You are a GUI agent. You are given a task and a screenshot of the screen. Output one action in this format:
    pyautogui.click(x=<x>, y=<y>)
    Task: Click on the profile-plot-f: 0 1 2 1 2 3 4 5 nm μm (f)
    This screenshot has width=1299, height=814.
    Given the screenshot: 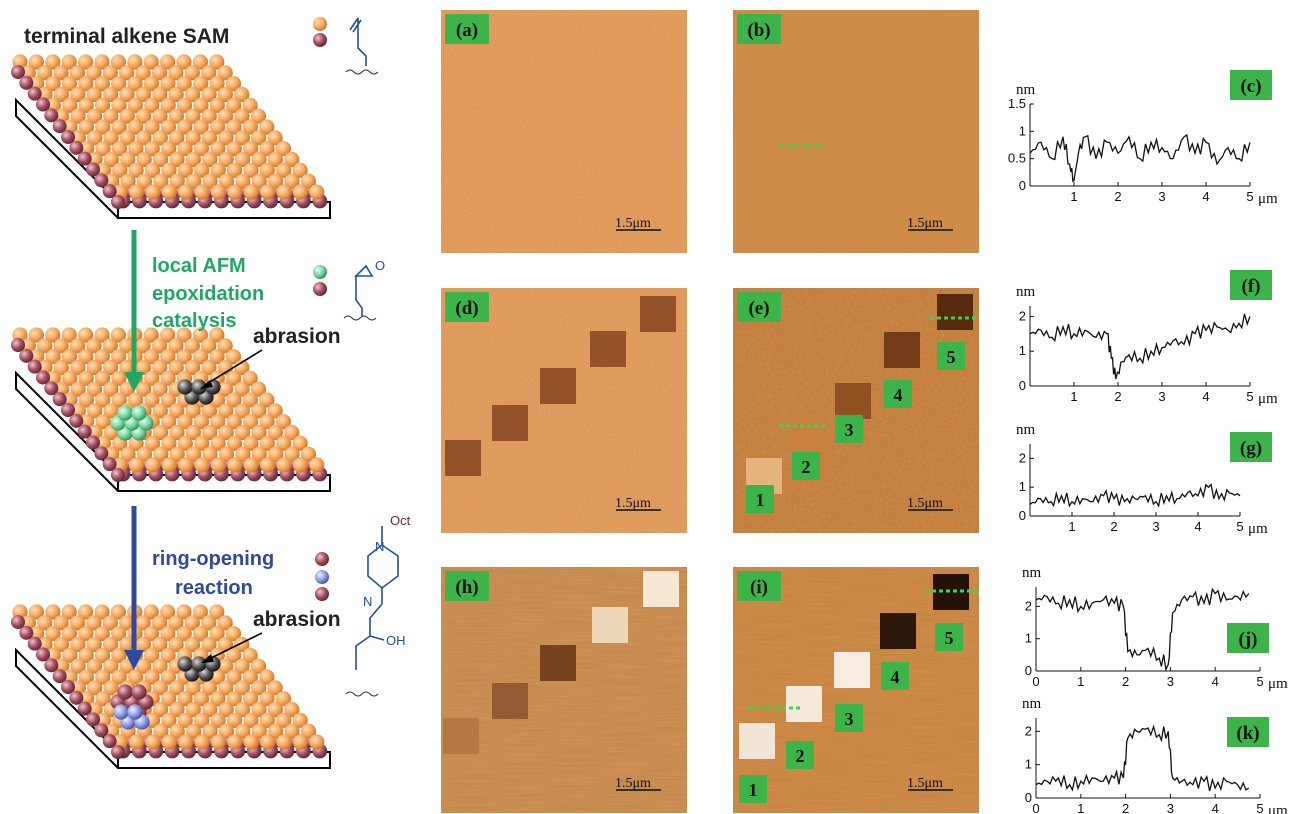 What is the action you would take?
    pyautogui.click(x=1147, y=338)
    